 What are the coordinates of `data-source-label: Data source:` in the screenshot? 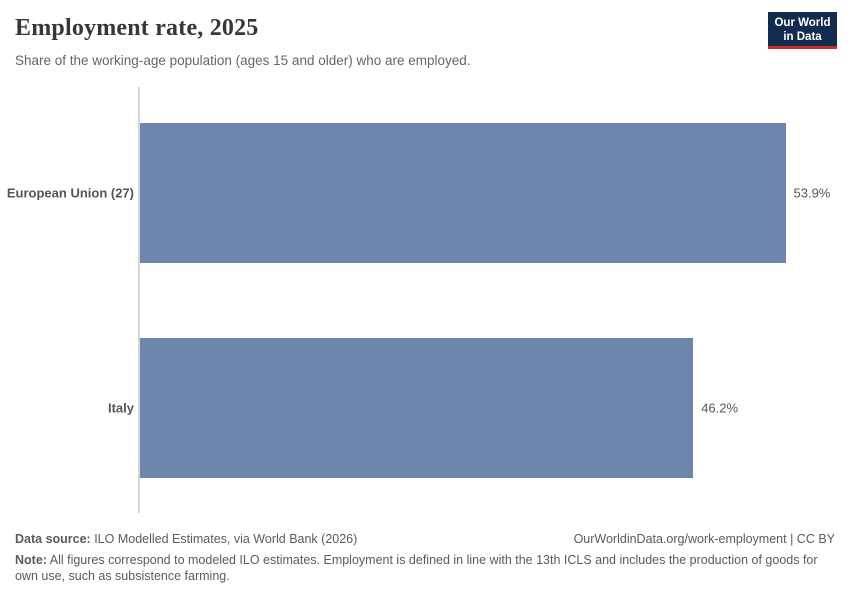 It's located at (53, 539).